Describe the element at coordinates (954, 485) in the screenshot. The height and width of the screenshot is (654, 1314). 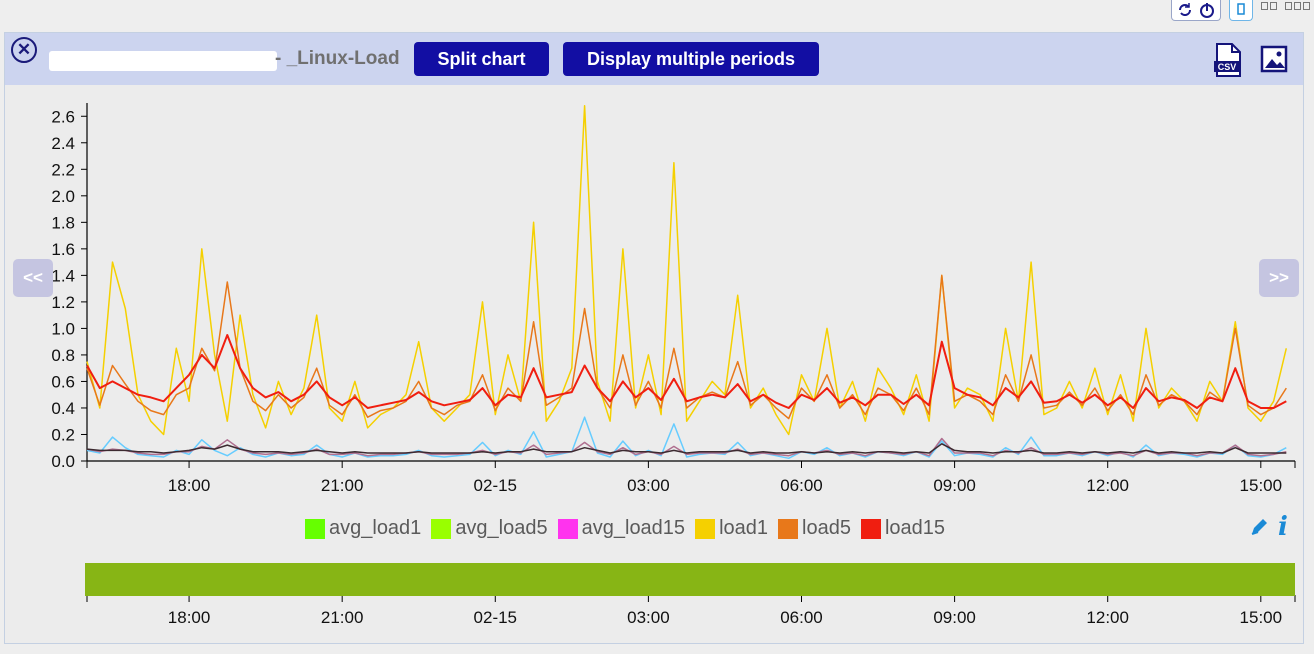
I see `x-tick-label: 09:00` at that location.